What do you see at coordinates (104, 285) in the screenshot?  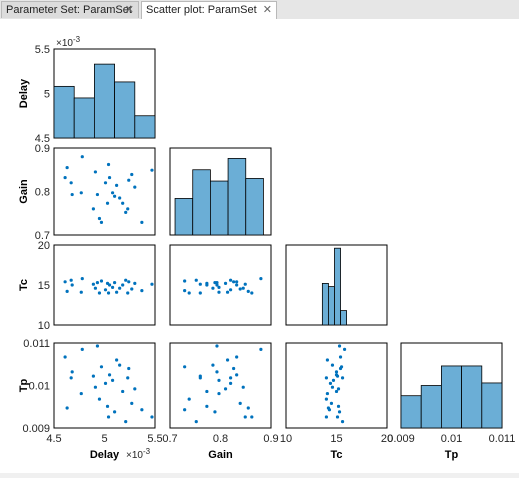 I see `axes-box-tc-delay` at bounding box center [104, 285].